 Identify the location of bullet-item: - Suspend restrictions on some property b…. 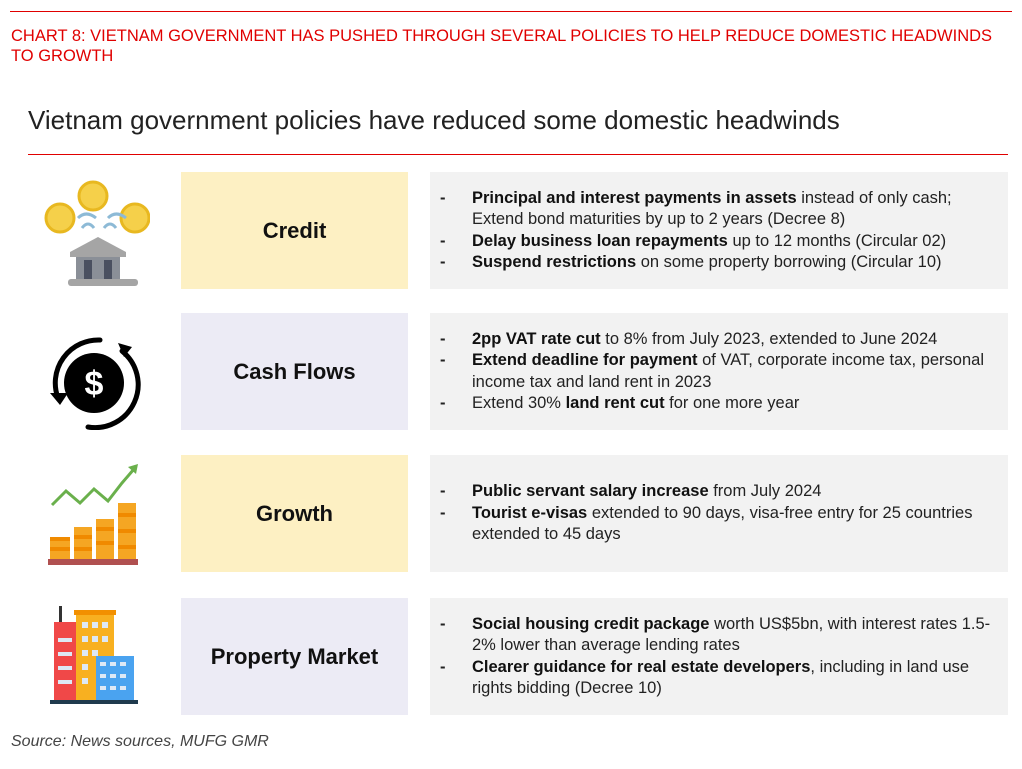
(691, 262).